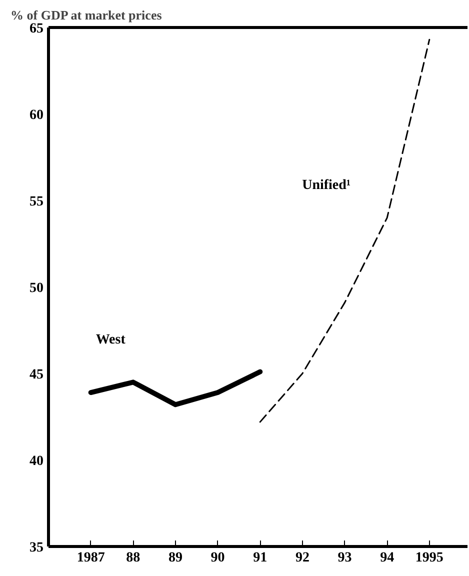 The height and width of the screenshot is (576, 469). Describe the element at coordinates (37, 115) in the screenshot. I see `y-tick-label: 60` at that location.